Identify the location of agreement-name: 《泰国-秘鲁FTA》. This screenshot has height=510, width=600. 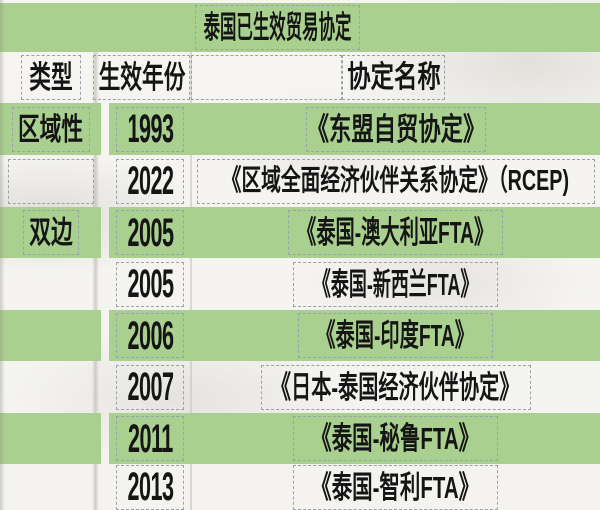
(395, 438).